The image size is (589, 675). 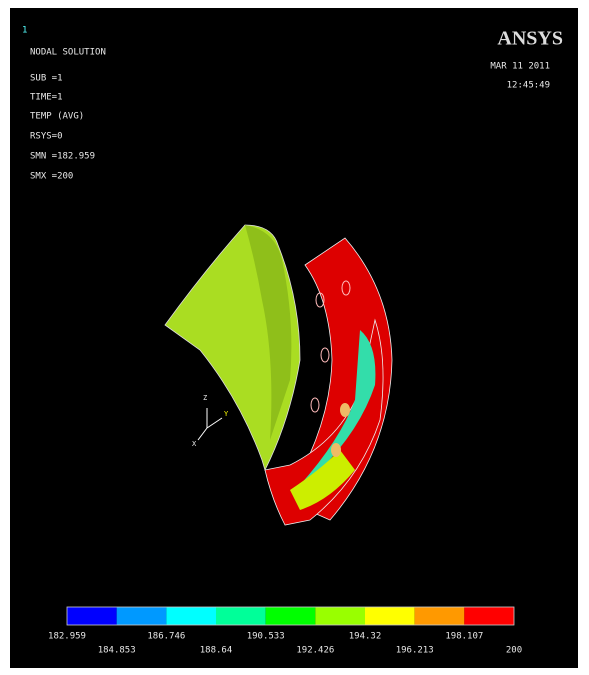 What do you see at coordinates (67, 637) in the screenshot?
I see `legend-label: 182.959` at bounding box center [67, 637].